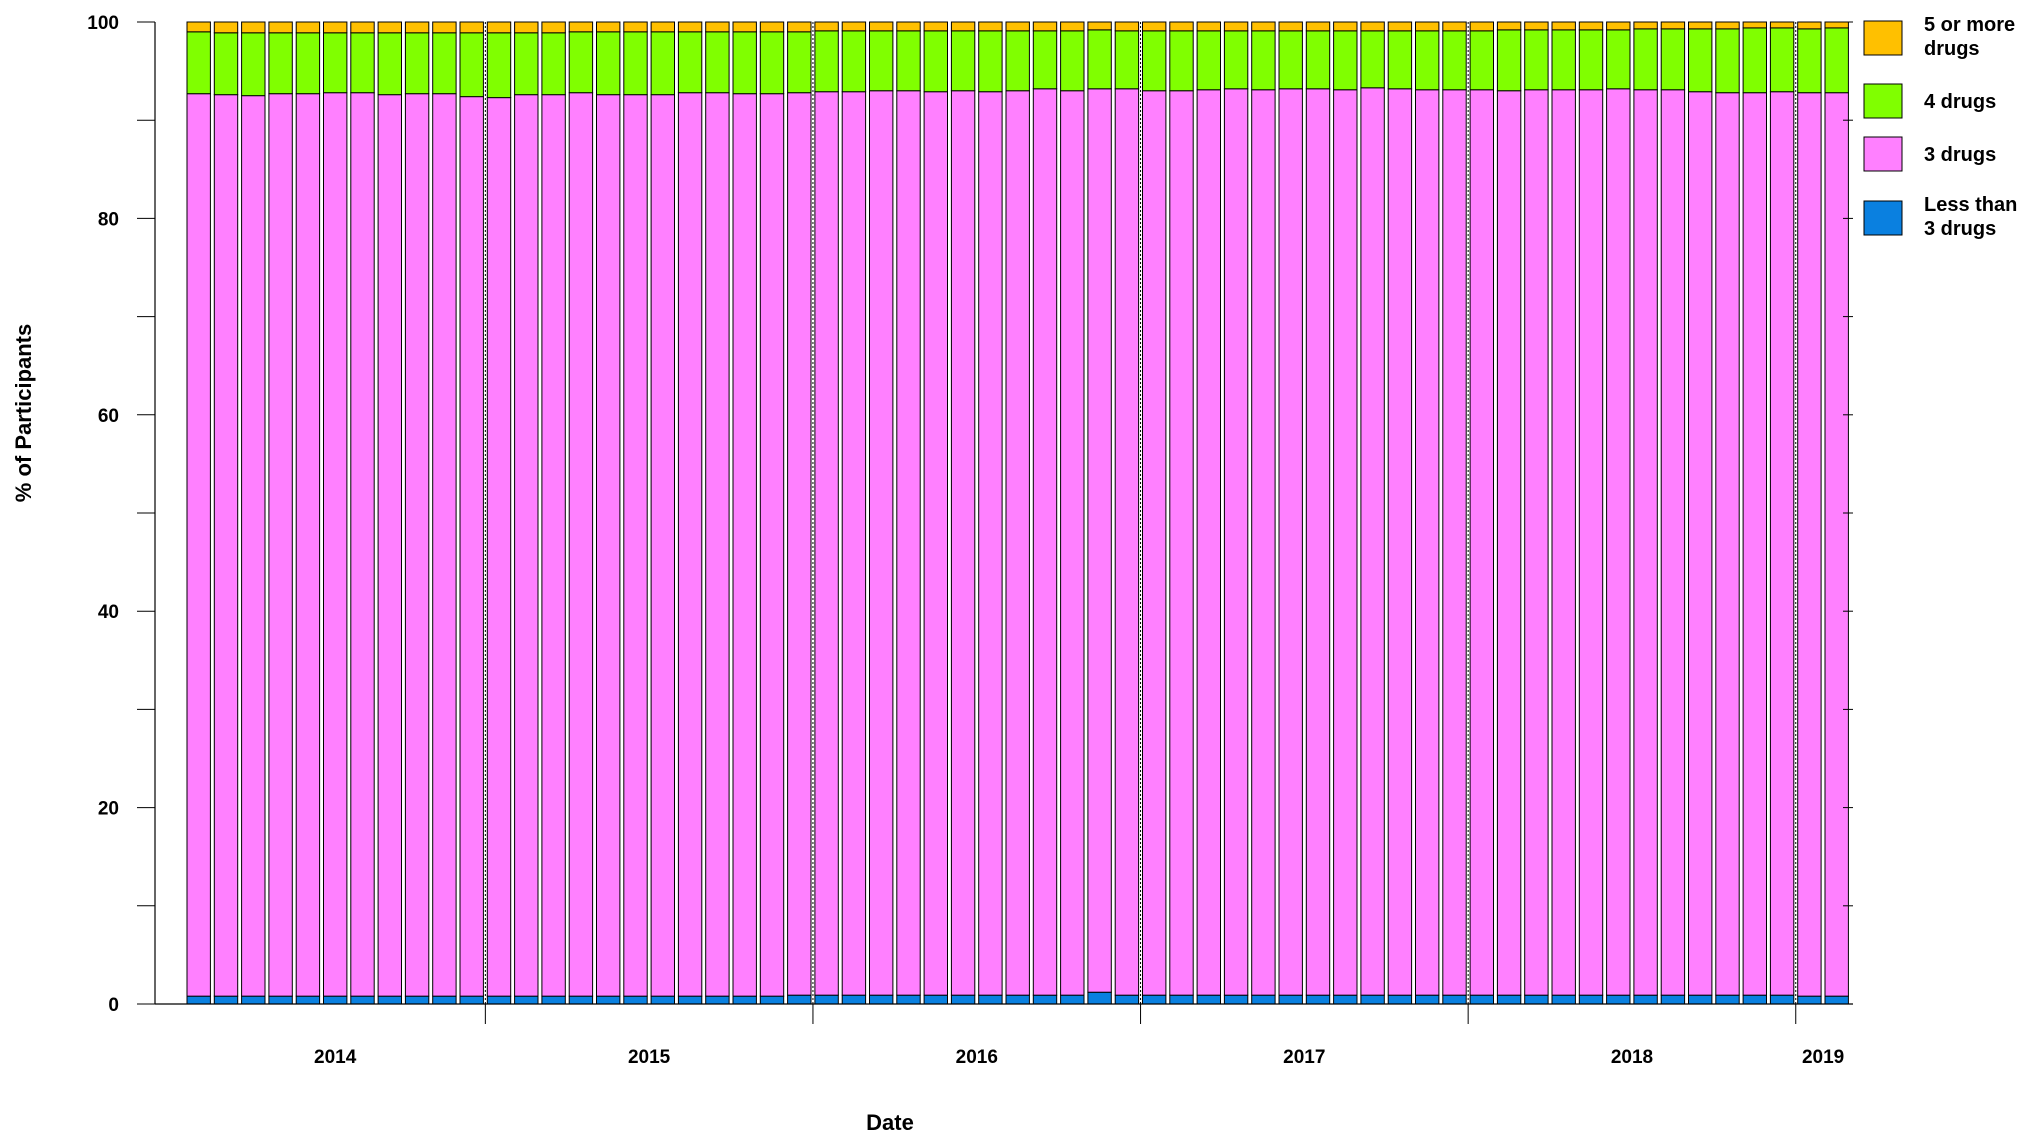  What do you see at coordinates (1823, 1057) in the screenshot?
I see `x-tick-label-2019: 2019` at bounding box center [1823, 1057].